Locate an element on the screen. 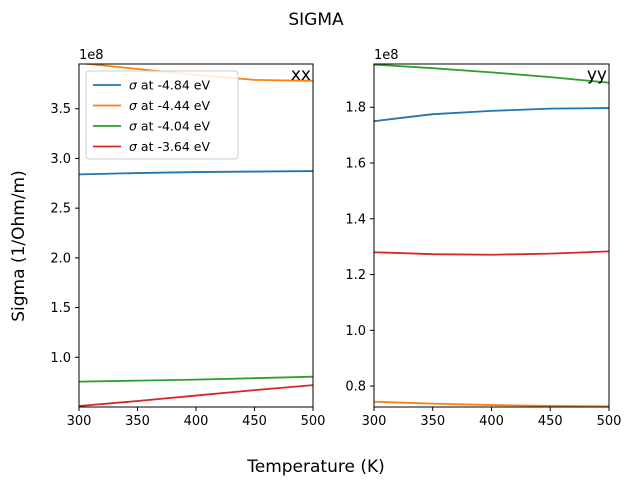 The height and width of the screenshot is (485, 632). legend-entry-1: σ at -4.44 eV is located at coordinates (169, 105).